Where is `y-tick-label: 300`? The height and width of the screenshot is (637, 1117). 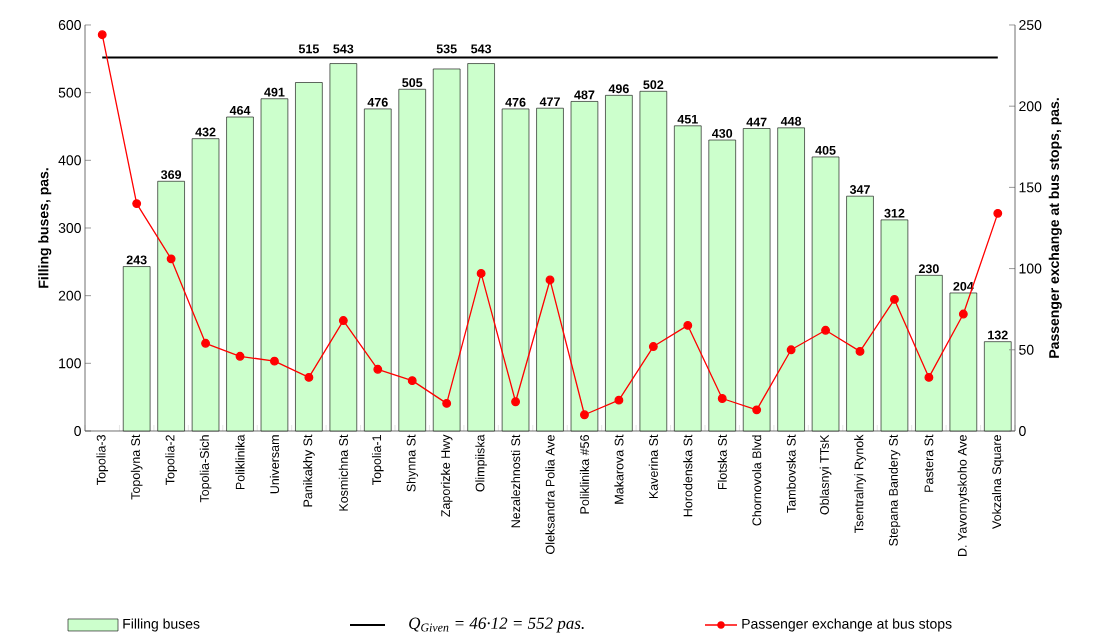
y-tick-label: 300 is located at coordinates (69, 228).